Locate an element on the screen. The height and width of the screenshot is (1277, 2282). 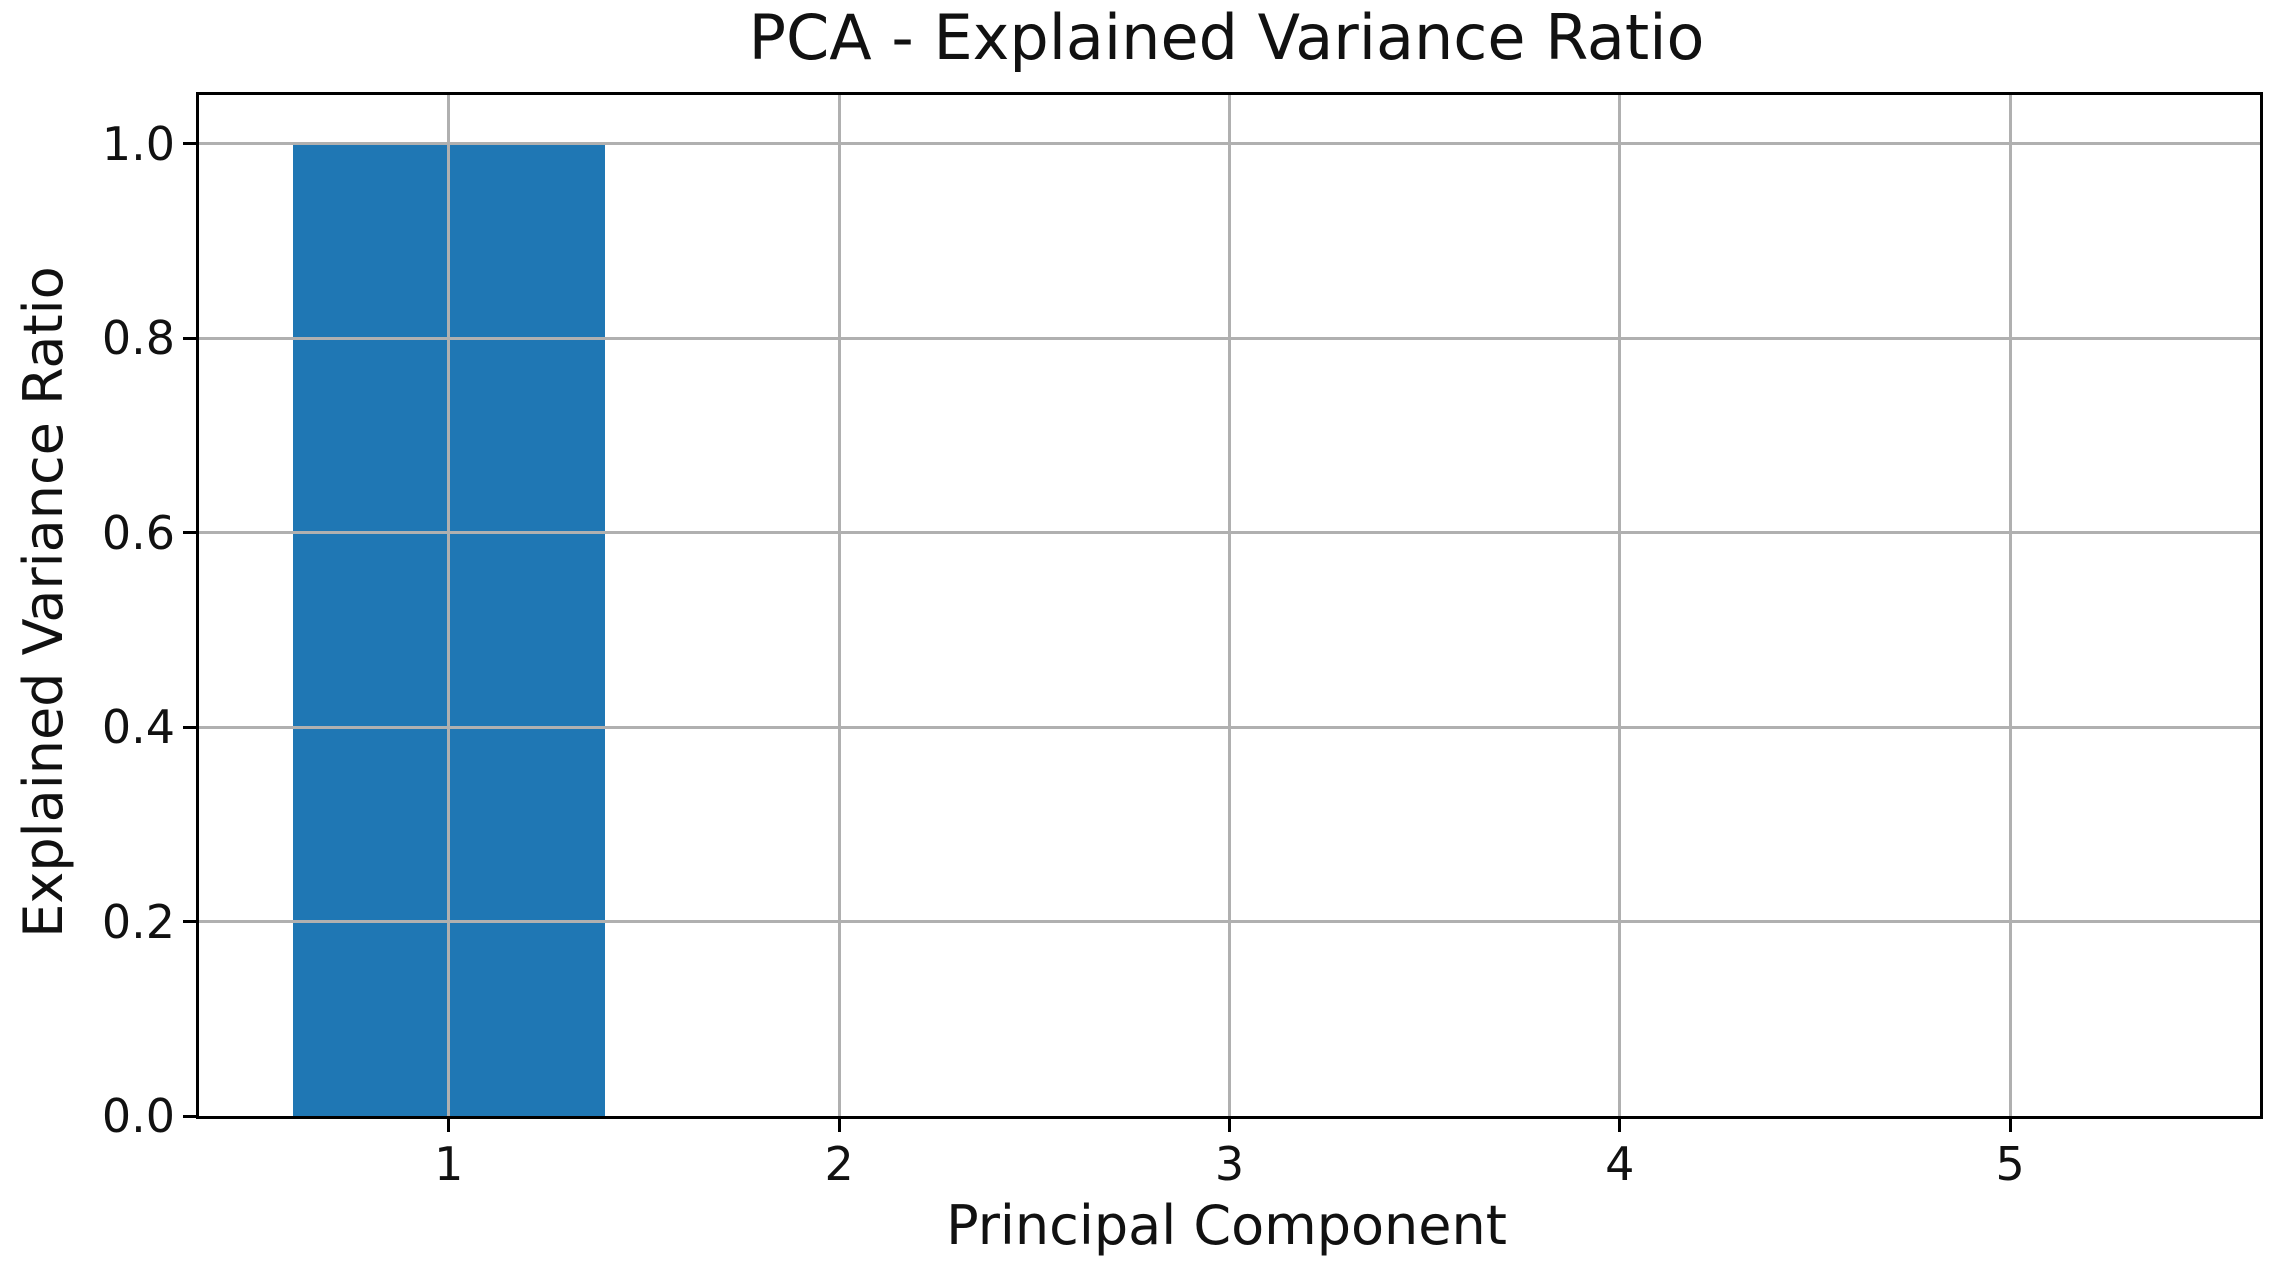
y-tick-label-0.0: 0.0 is located at coordinates (138, 1116).